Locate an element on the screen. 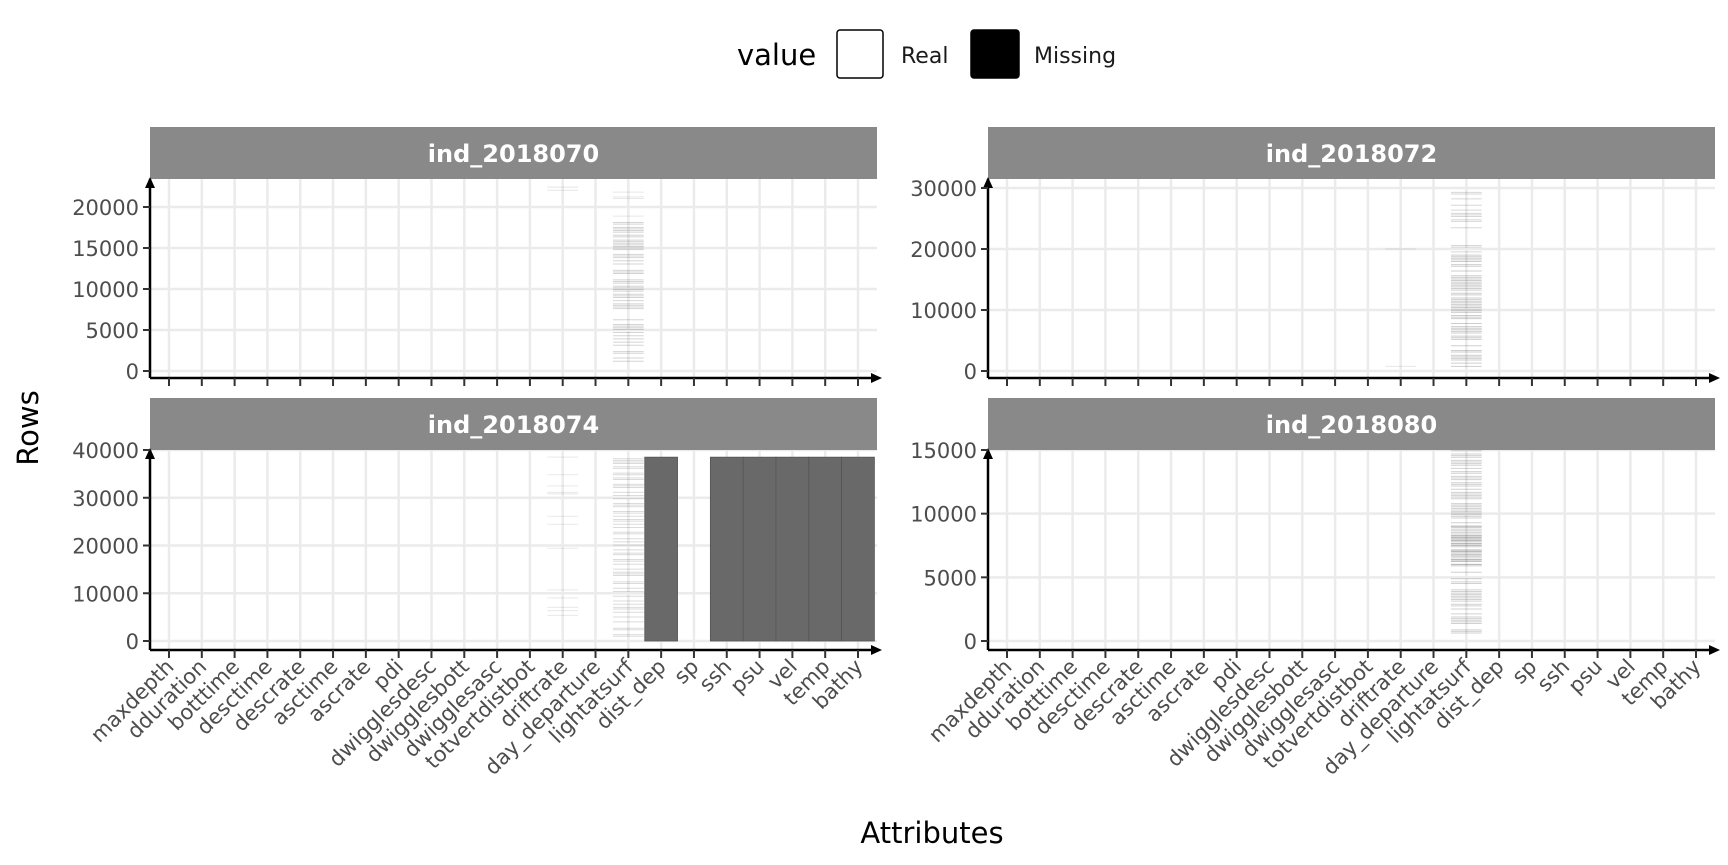 Image resolution: width=1728 pixels, height=865 pixels. missing-block-ssh is located at coordinates (726, 549).